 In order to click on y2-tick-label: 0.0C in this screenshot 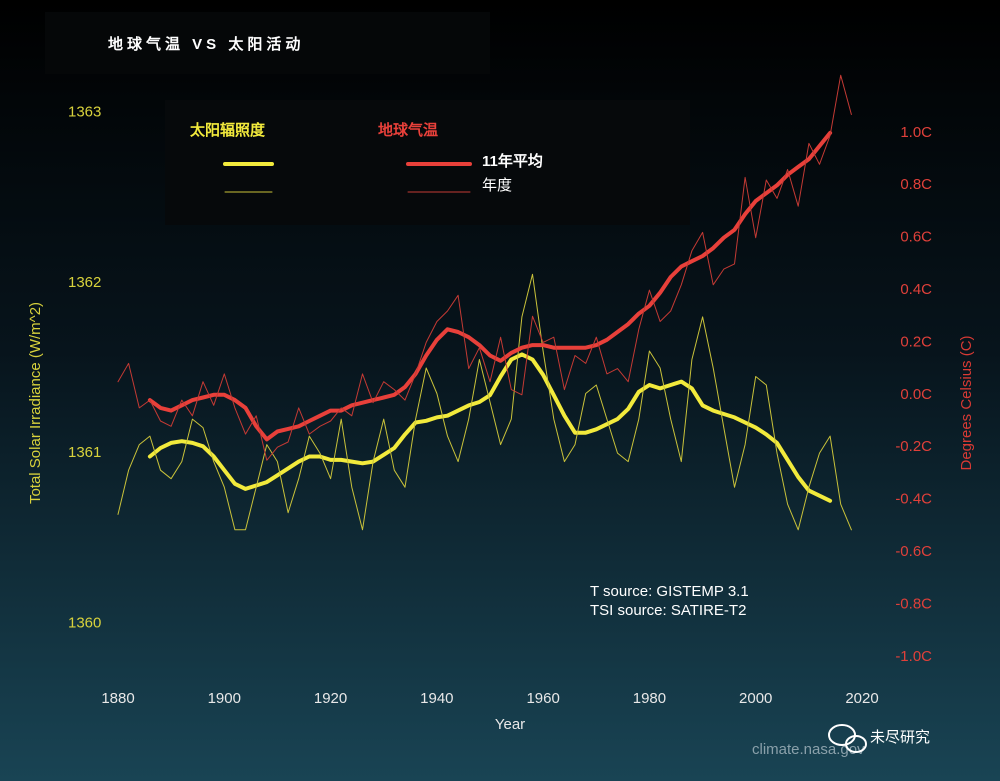, I will do `click(916, 394)`.